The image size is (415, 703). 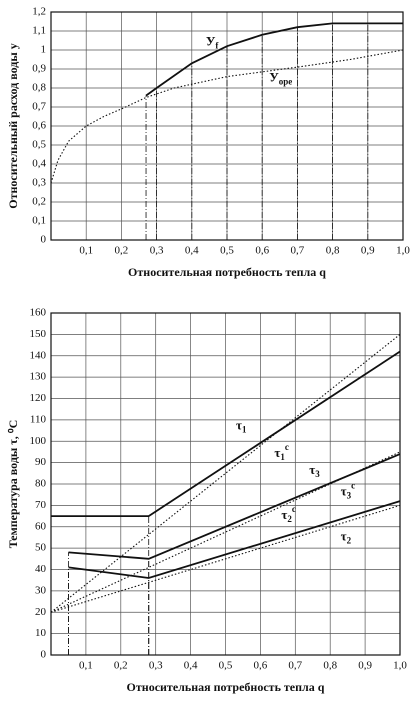 I want to click on y-tick-label: 60, so click(x=41, y=526).